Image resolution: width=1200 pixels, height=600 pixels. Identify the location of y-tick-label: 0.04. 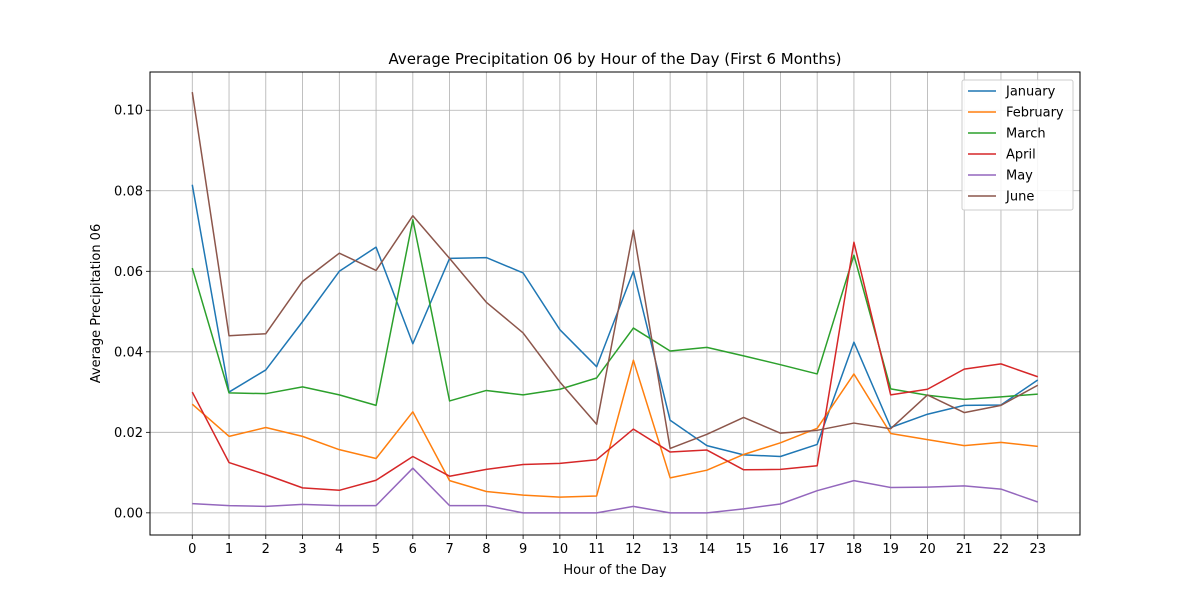
(128, 352).